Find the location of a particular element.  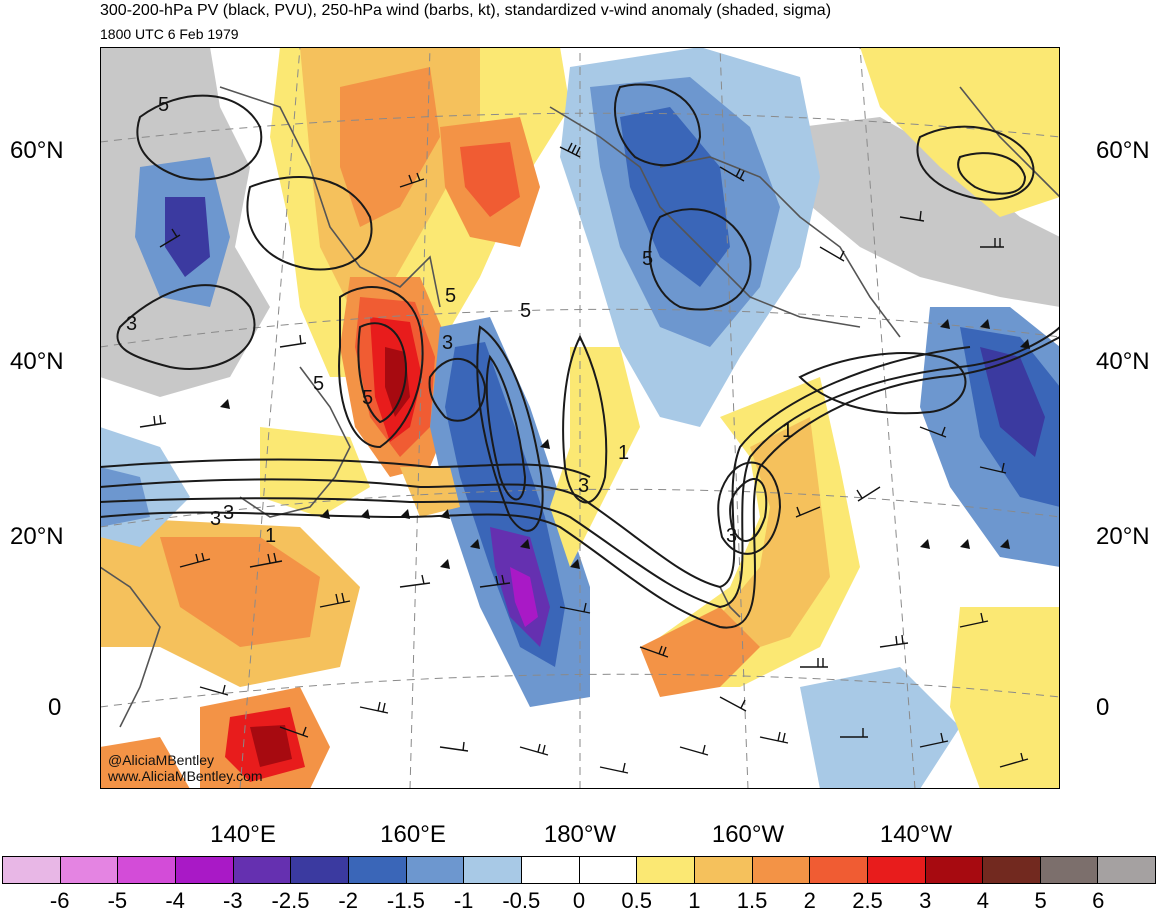

lon-label-160e: 160°E is located at coordinates (413, 834).